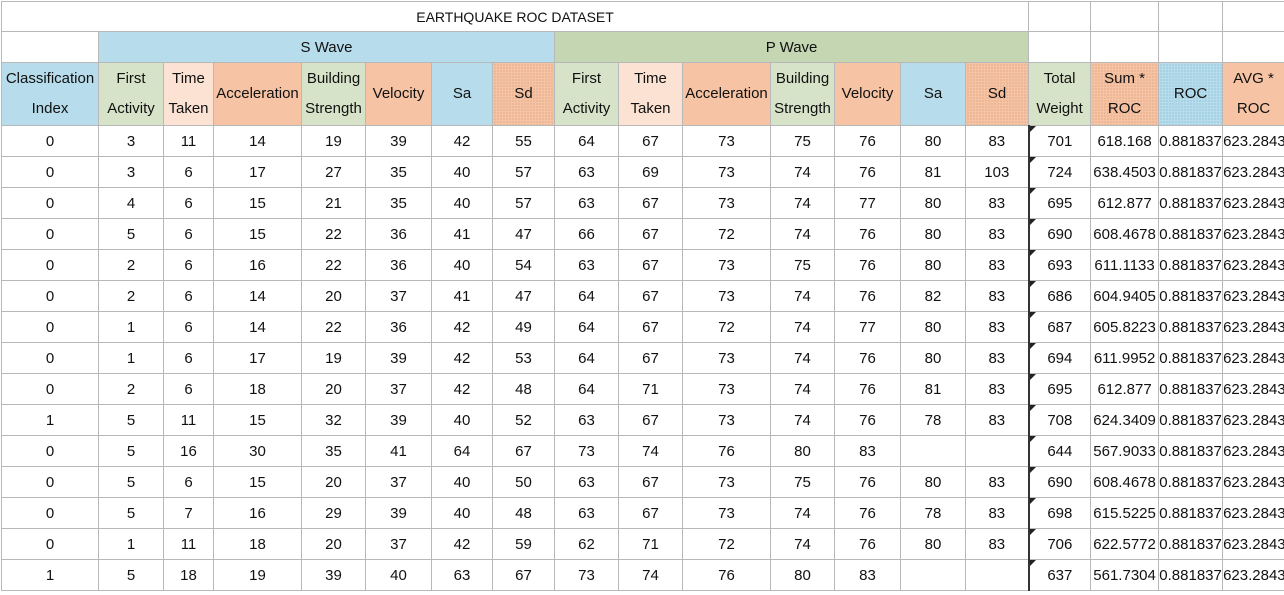 Image resolution: width=1284 pixels, height=595 pixels. I want to click on cell-s-first-activity: 2, so click(131, 265).